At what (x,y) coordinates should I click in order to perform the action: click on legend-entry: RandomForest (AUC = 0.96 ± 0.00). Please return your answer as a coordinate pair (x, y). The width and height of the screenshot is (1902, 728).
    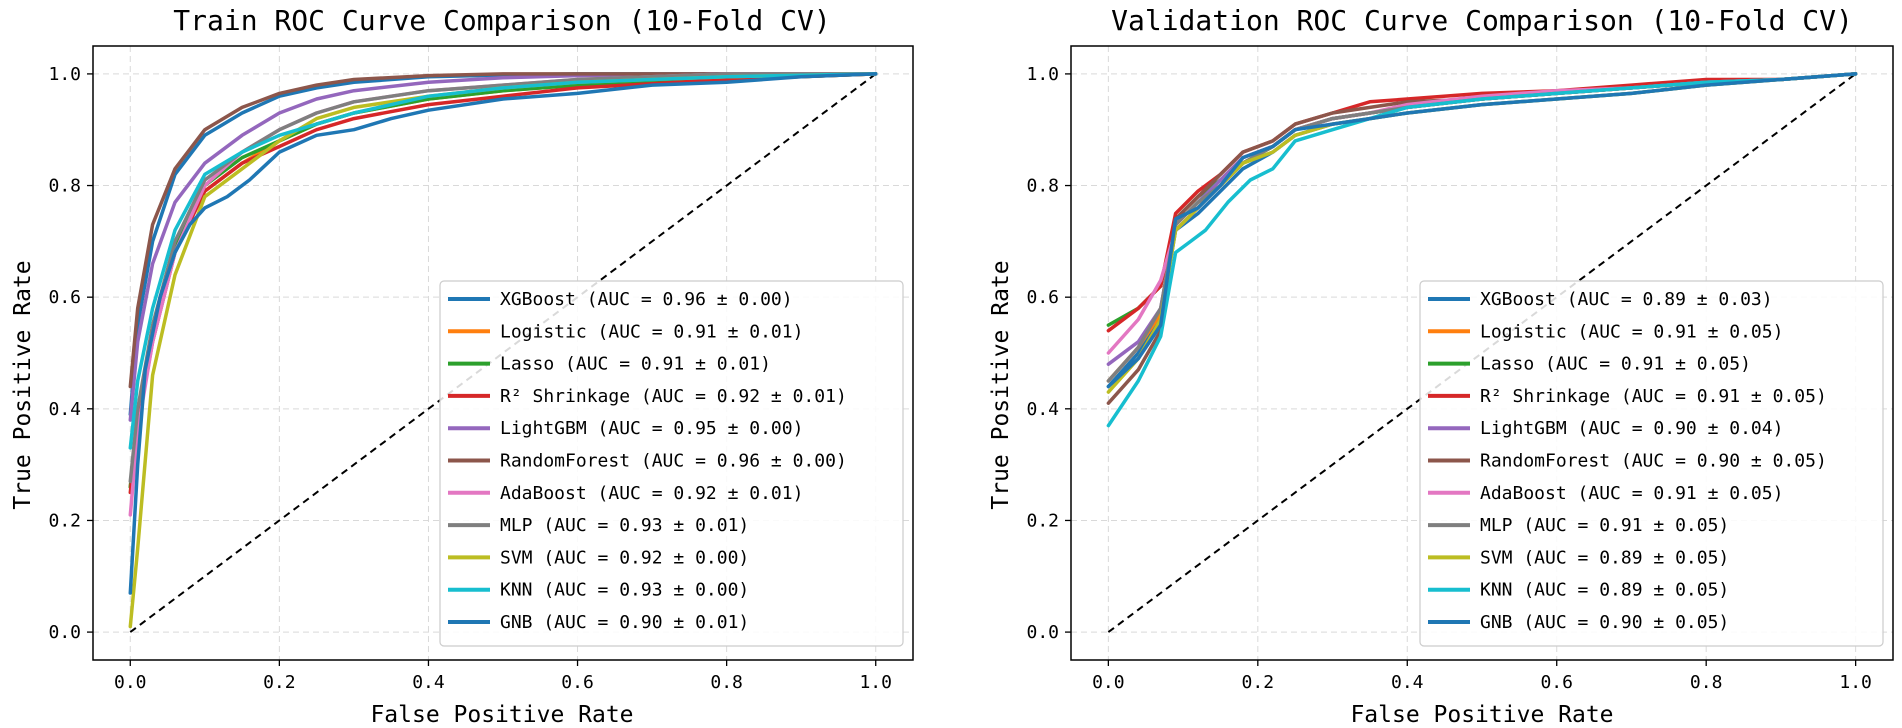
    Looking at the image, I should click on (673, 461).